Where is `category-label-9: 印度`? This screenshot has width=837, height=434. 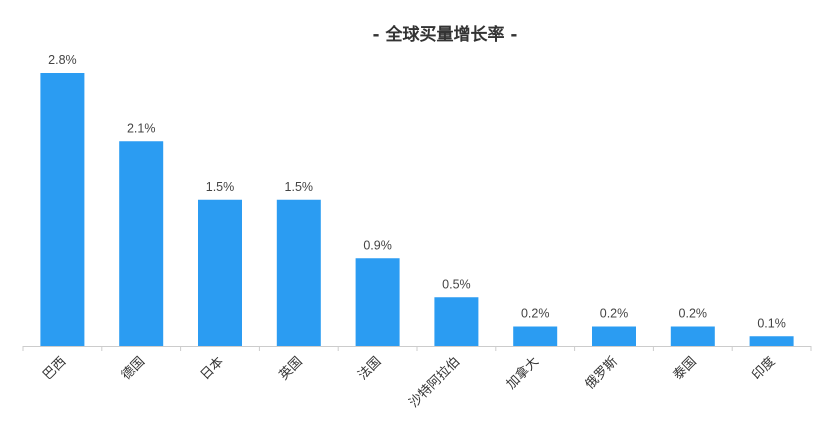
category-label-9: 印度 is located at coordinates (764, 369).